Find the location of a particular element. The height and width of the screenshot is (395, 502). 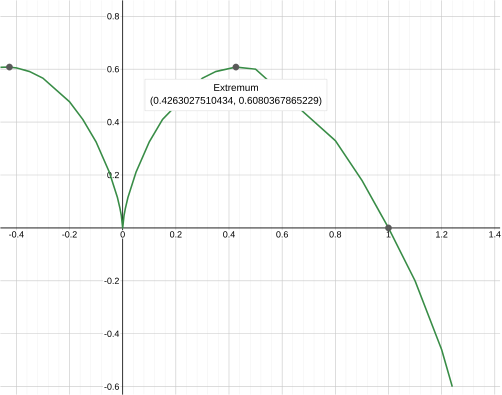

y-tick-label: 0.8 is located at coordinates (113, 16).